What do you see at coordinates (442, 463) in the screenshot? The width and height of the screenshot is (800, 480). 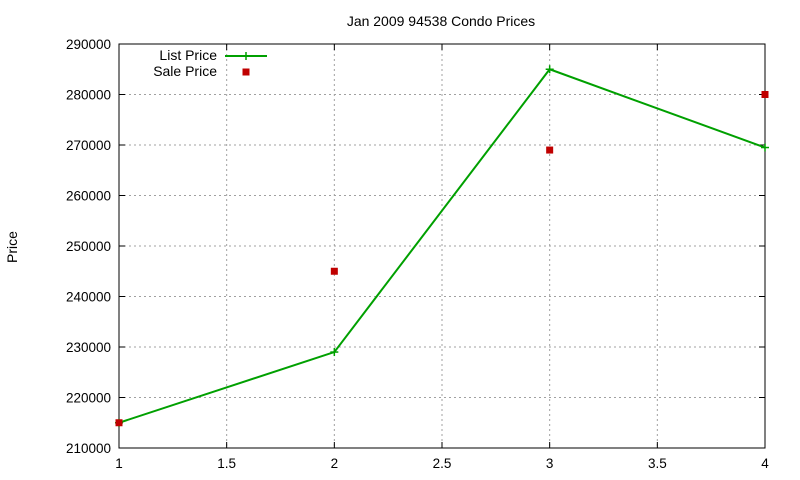 I see `x-tick-label: 2.5` at bounding box center [442, 463].